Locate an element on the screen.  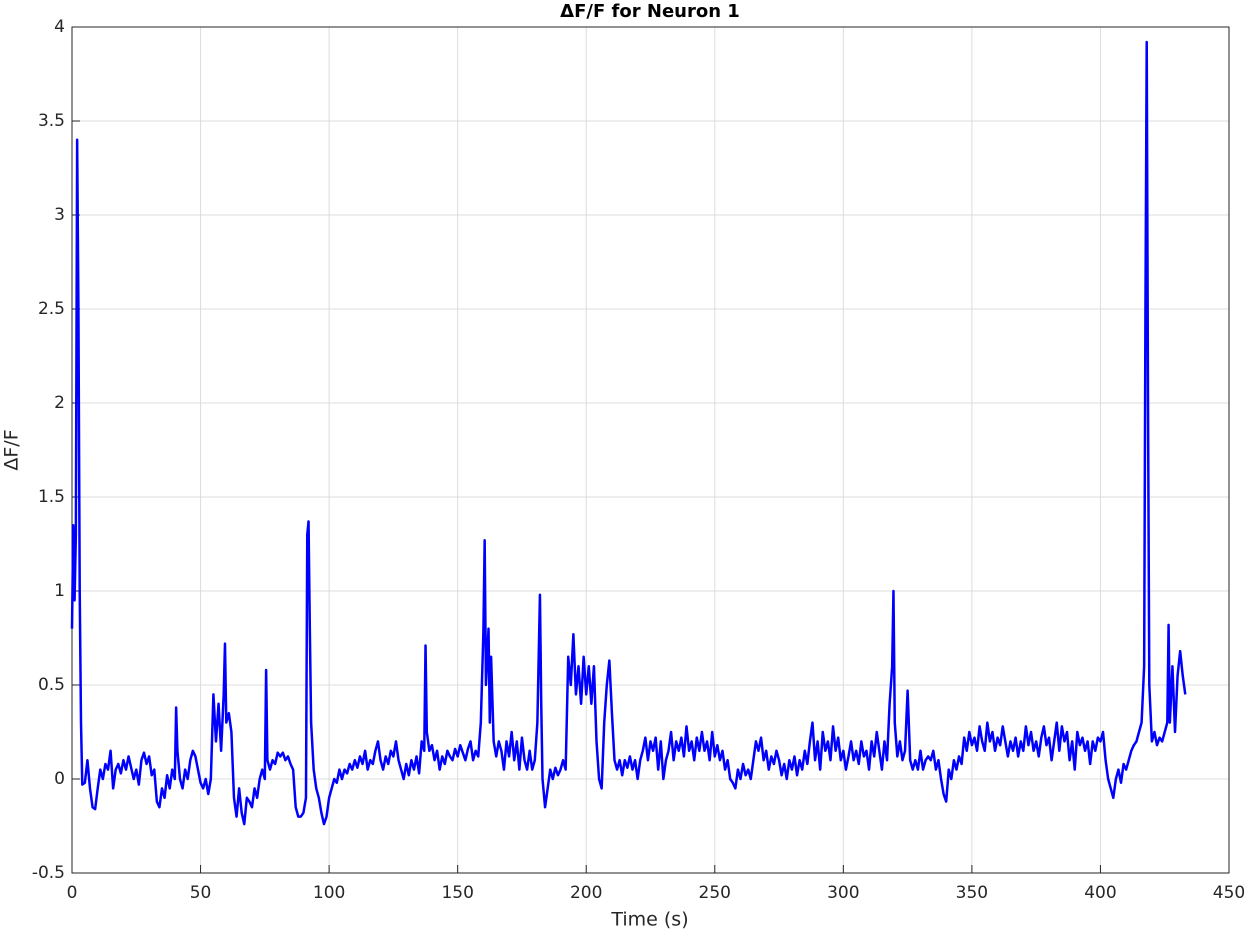
y-tick-label: -0.5 is located at coordinates (48, 873).